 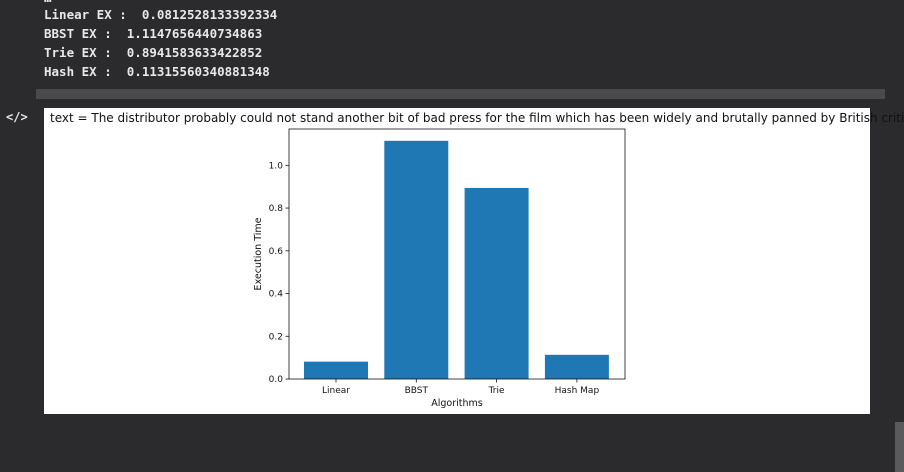 I want to click on y-tick-label: 1.0, so click(x=276, y=166).